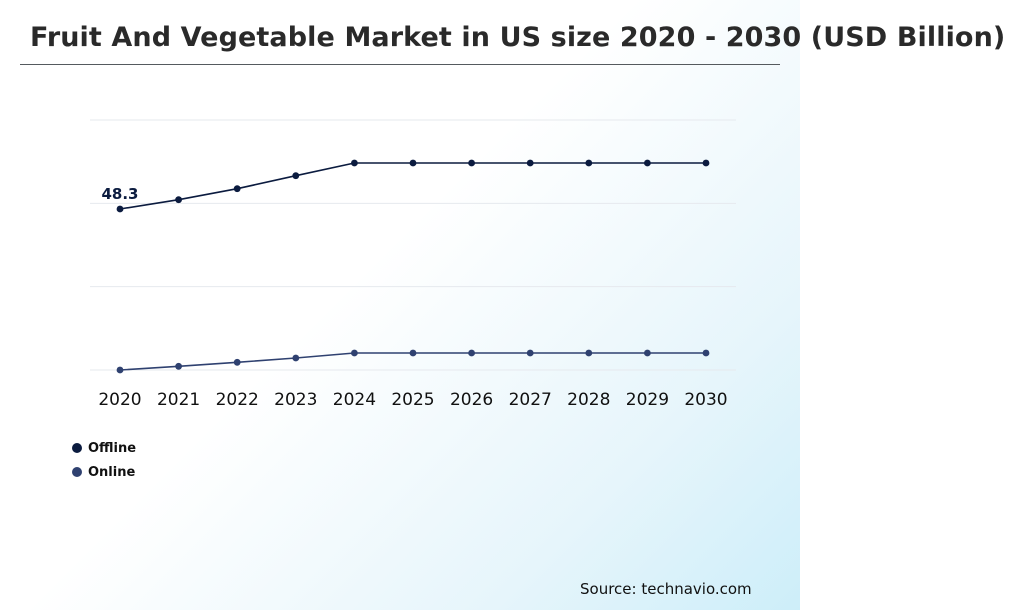  What do you see at coordinates (706, 163) in the screenshot?
I see `data-point-offline-2030` at bounding box center [706, 163].